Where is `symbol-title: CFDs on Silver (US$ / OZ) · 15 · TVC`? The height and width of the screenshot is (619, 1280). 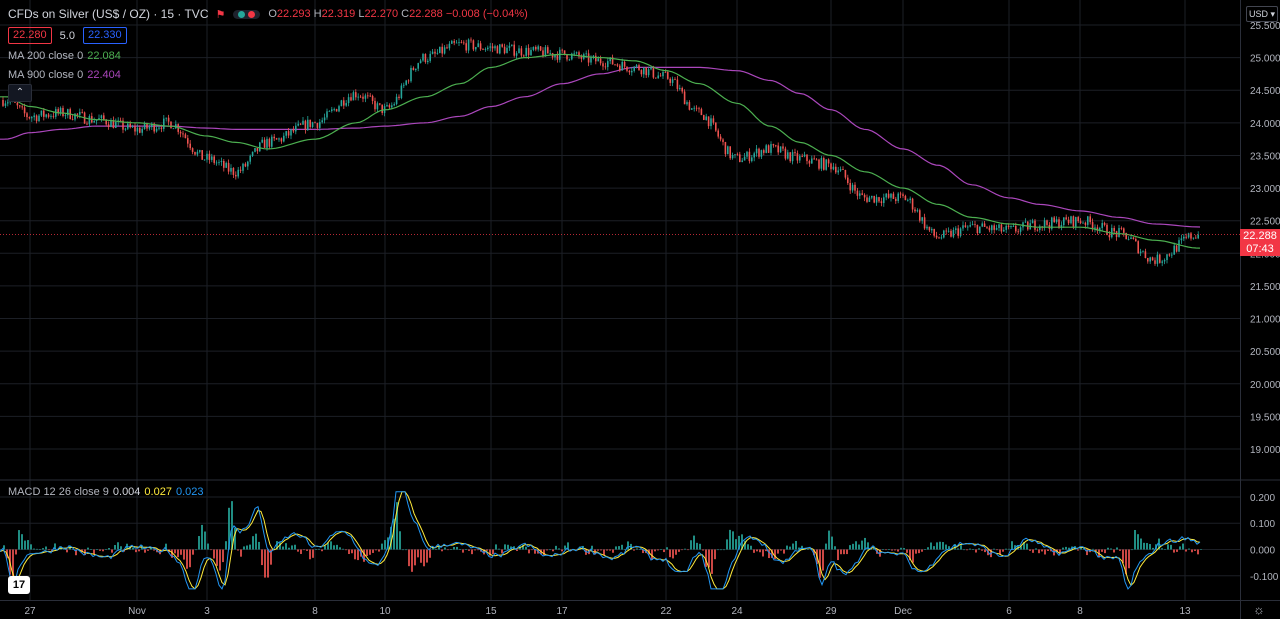
symbol-title: CFDs on Silver (US$ / OZ) · 15 · TVC is located at coordinates (108, 14).